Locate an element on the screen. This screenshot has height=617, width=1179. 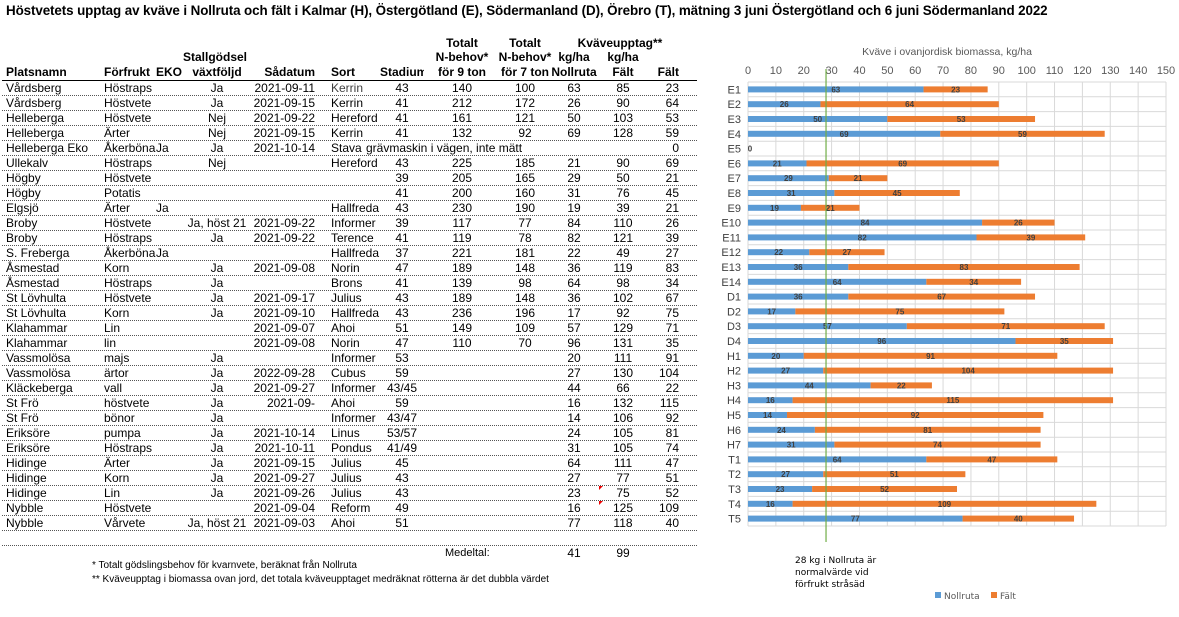
cell-n-behov-9: 119 is located at coordinates (462, 238).